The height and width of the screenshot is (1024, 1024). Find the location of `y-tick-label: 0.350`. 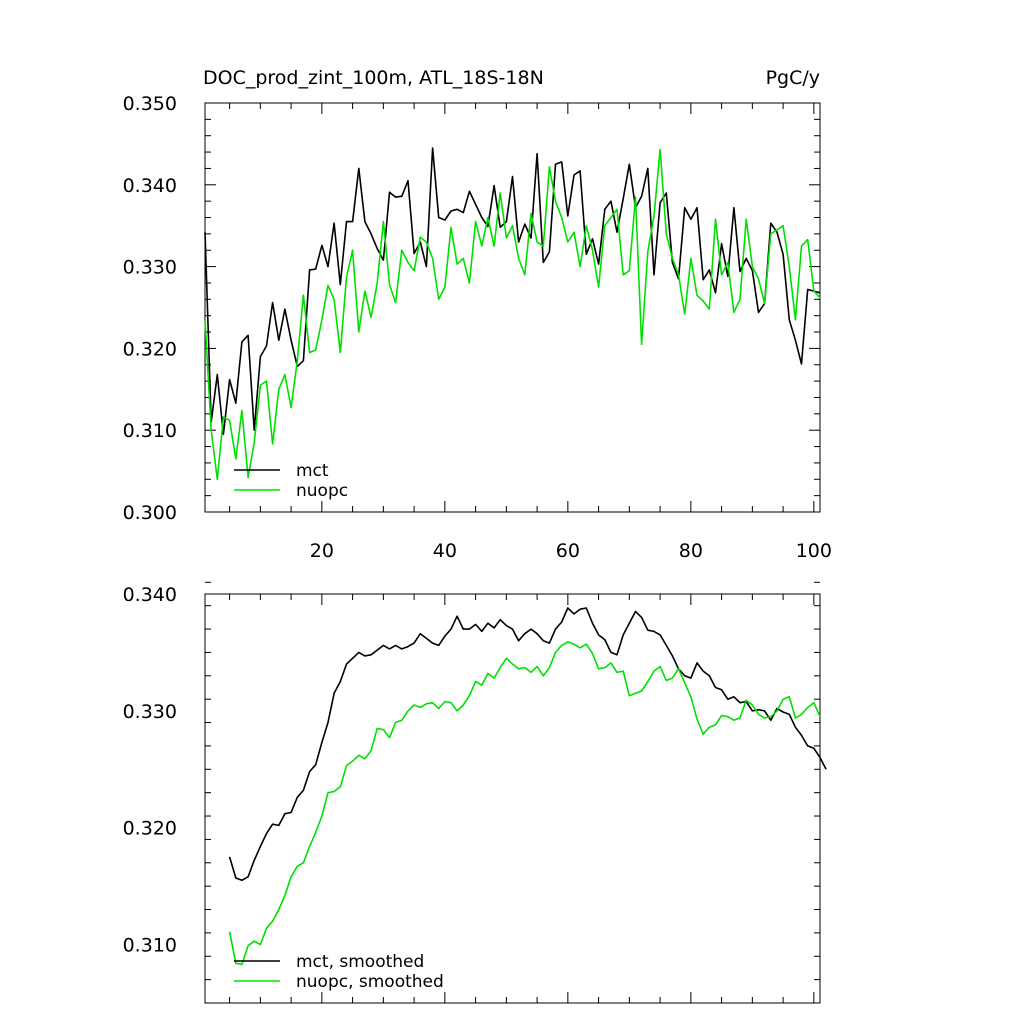

y-tick-label: 0.350 is located at coordinates (150, 104).